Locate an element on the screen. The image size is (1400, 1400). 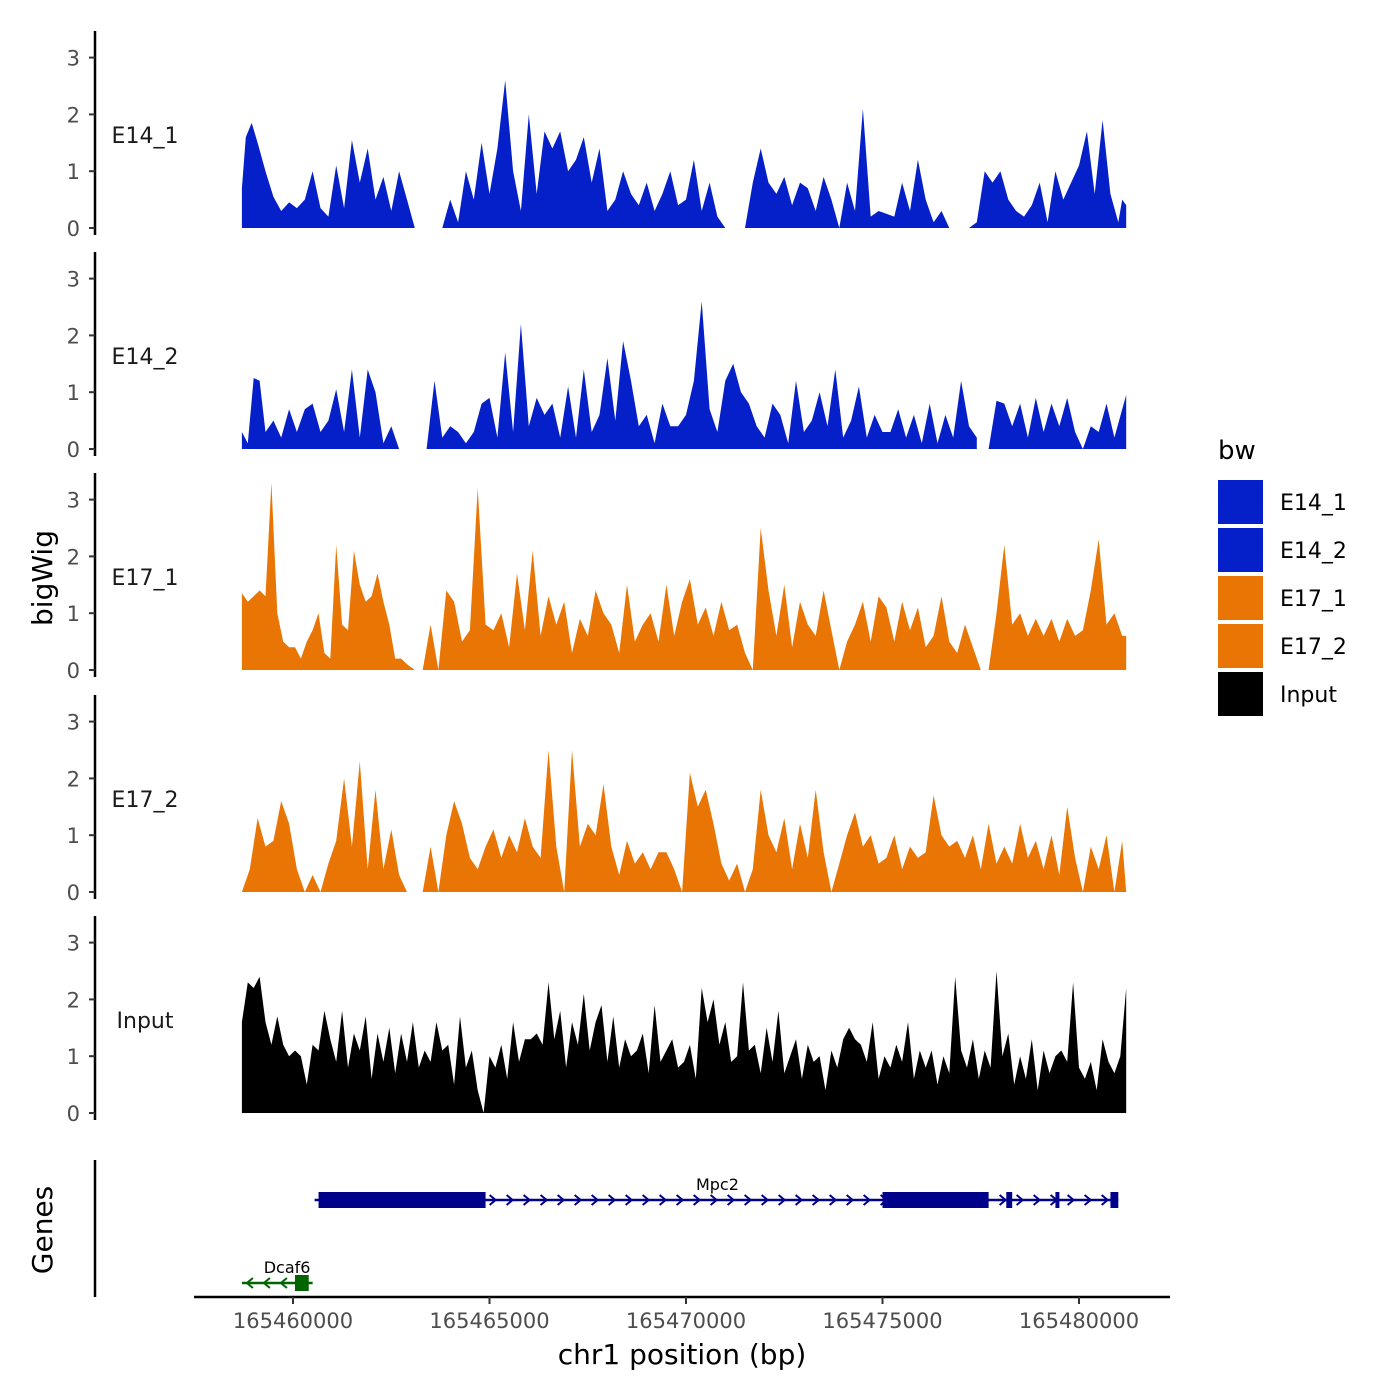
track-E17_1: 0 1 2 3 E17_1 is located at coordinates (597, 578).